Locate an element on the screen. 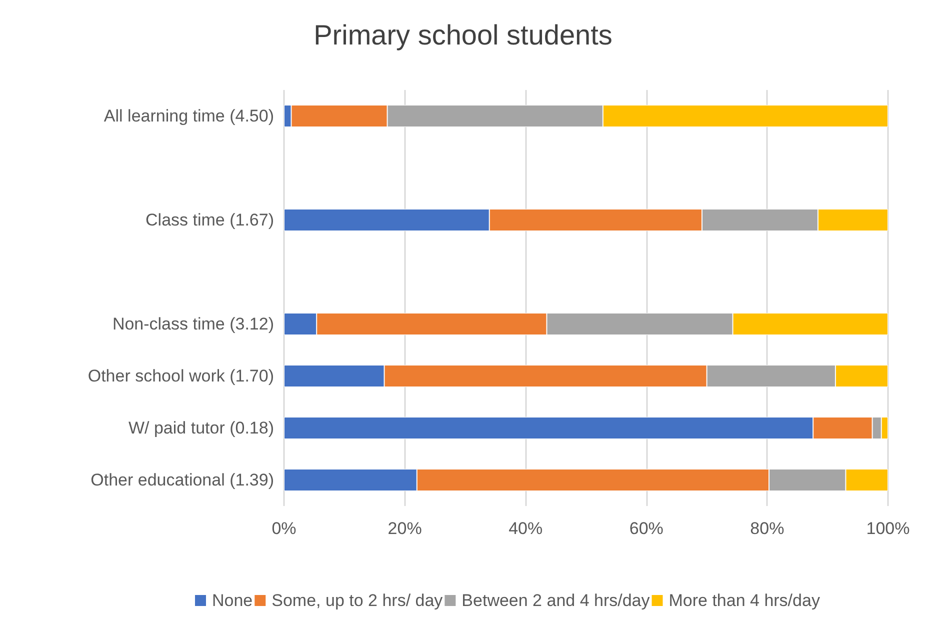 This screenshot has height=629, width=928. y-tick-label: Class time (1.67) is located at coordinates (210, 220).